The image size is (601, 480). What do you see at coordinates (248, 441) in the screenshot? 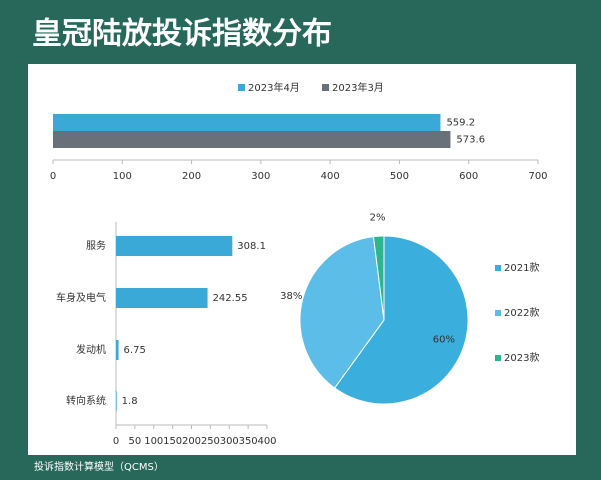
I see `x-tick-label: 350` at bounding box center [248, 441].